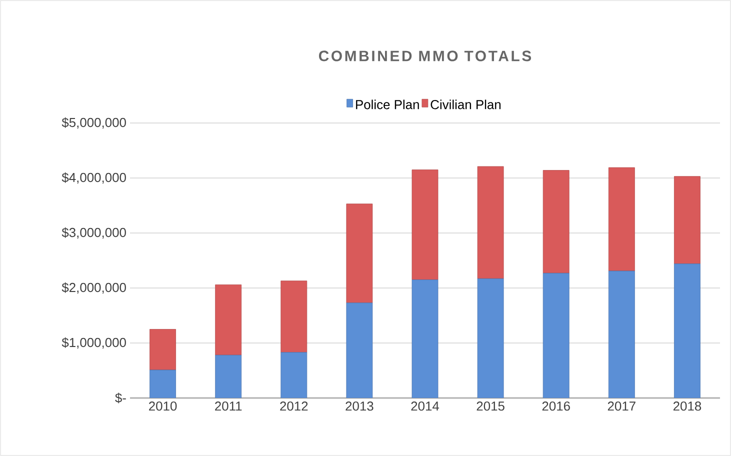  Describe the element at coordinates (360, 406) in the screenshot. I see `x-tick-label: 2013` at that location.